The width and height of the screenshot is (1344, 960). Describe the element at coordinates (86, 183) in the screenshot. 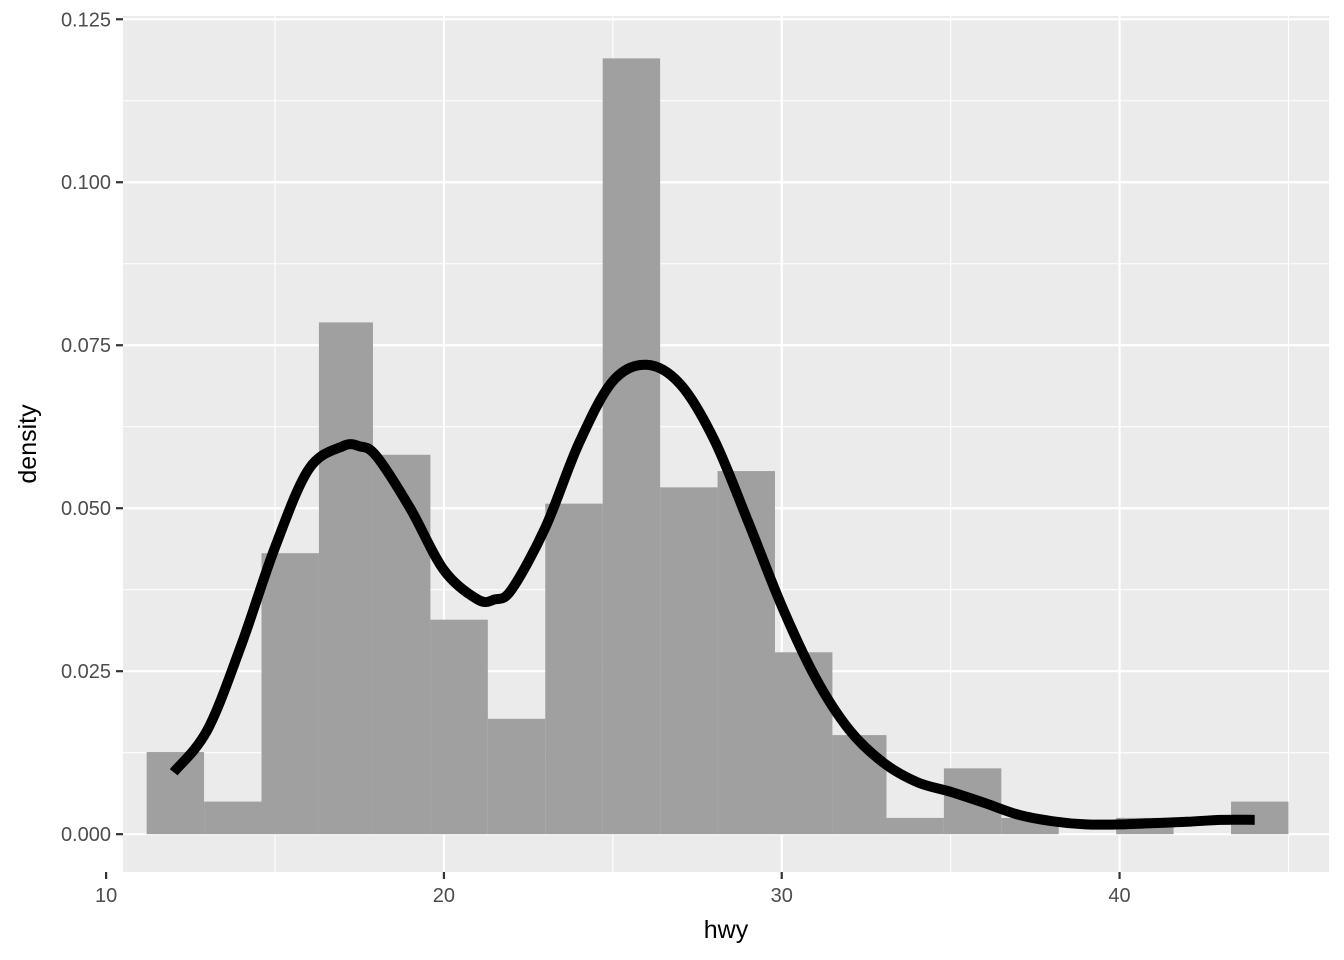

I see `y-tick-label: 0.100` at that location.